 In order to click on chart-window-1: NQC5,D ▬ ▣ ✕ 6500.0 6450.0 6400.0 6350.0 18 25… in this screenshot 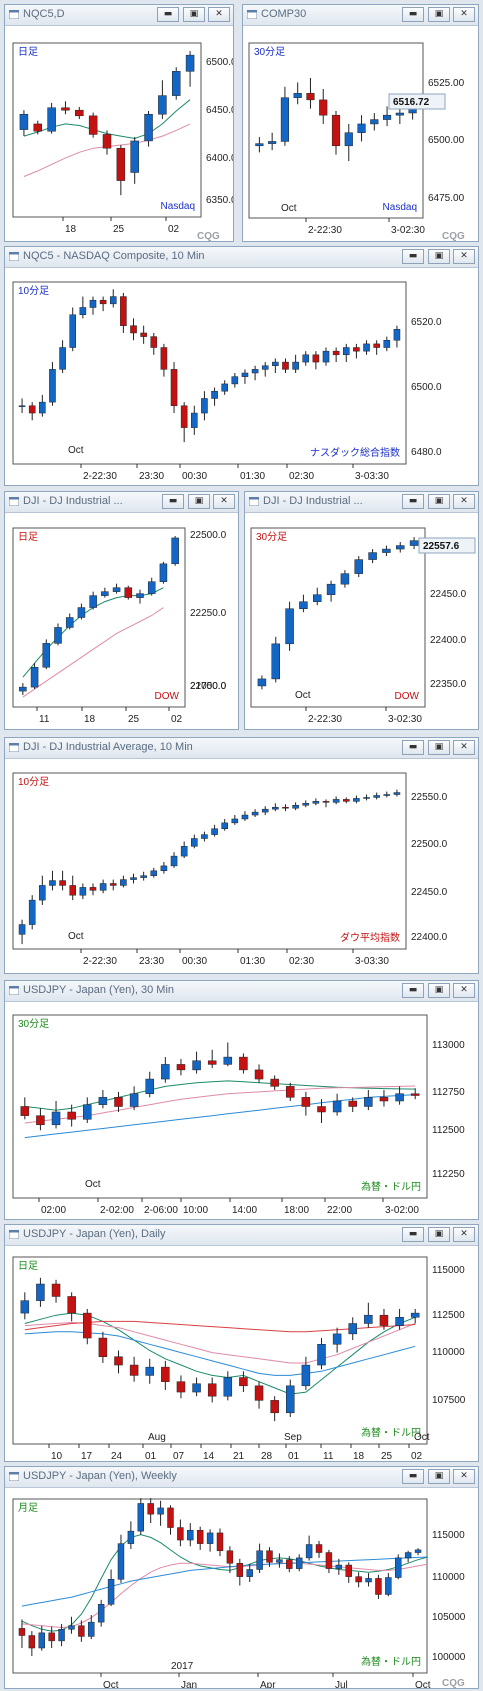, I will do `click(119, 123)`.